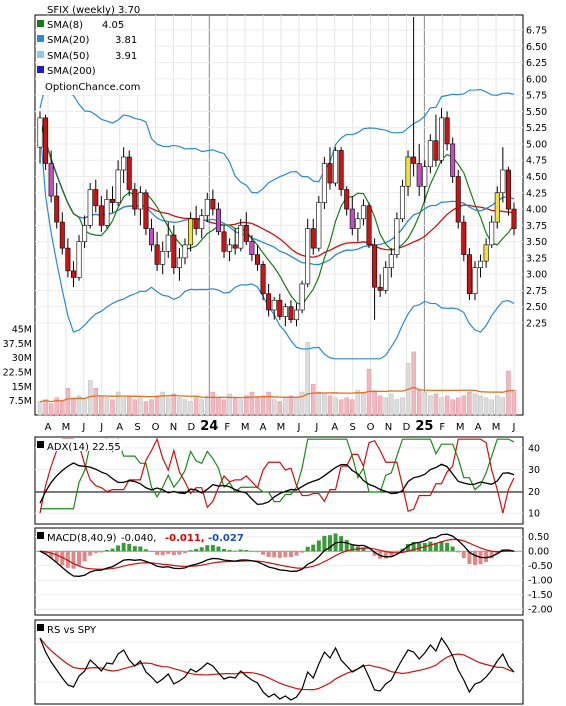 The height and width of the screenshot is (706, 566). Describe the element at coordinates (40, 38) in the screenshot. I see `legend-swatch-sma20` at that location.